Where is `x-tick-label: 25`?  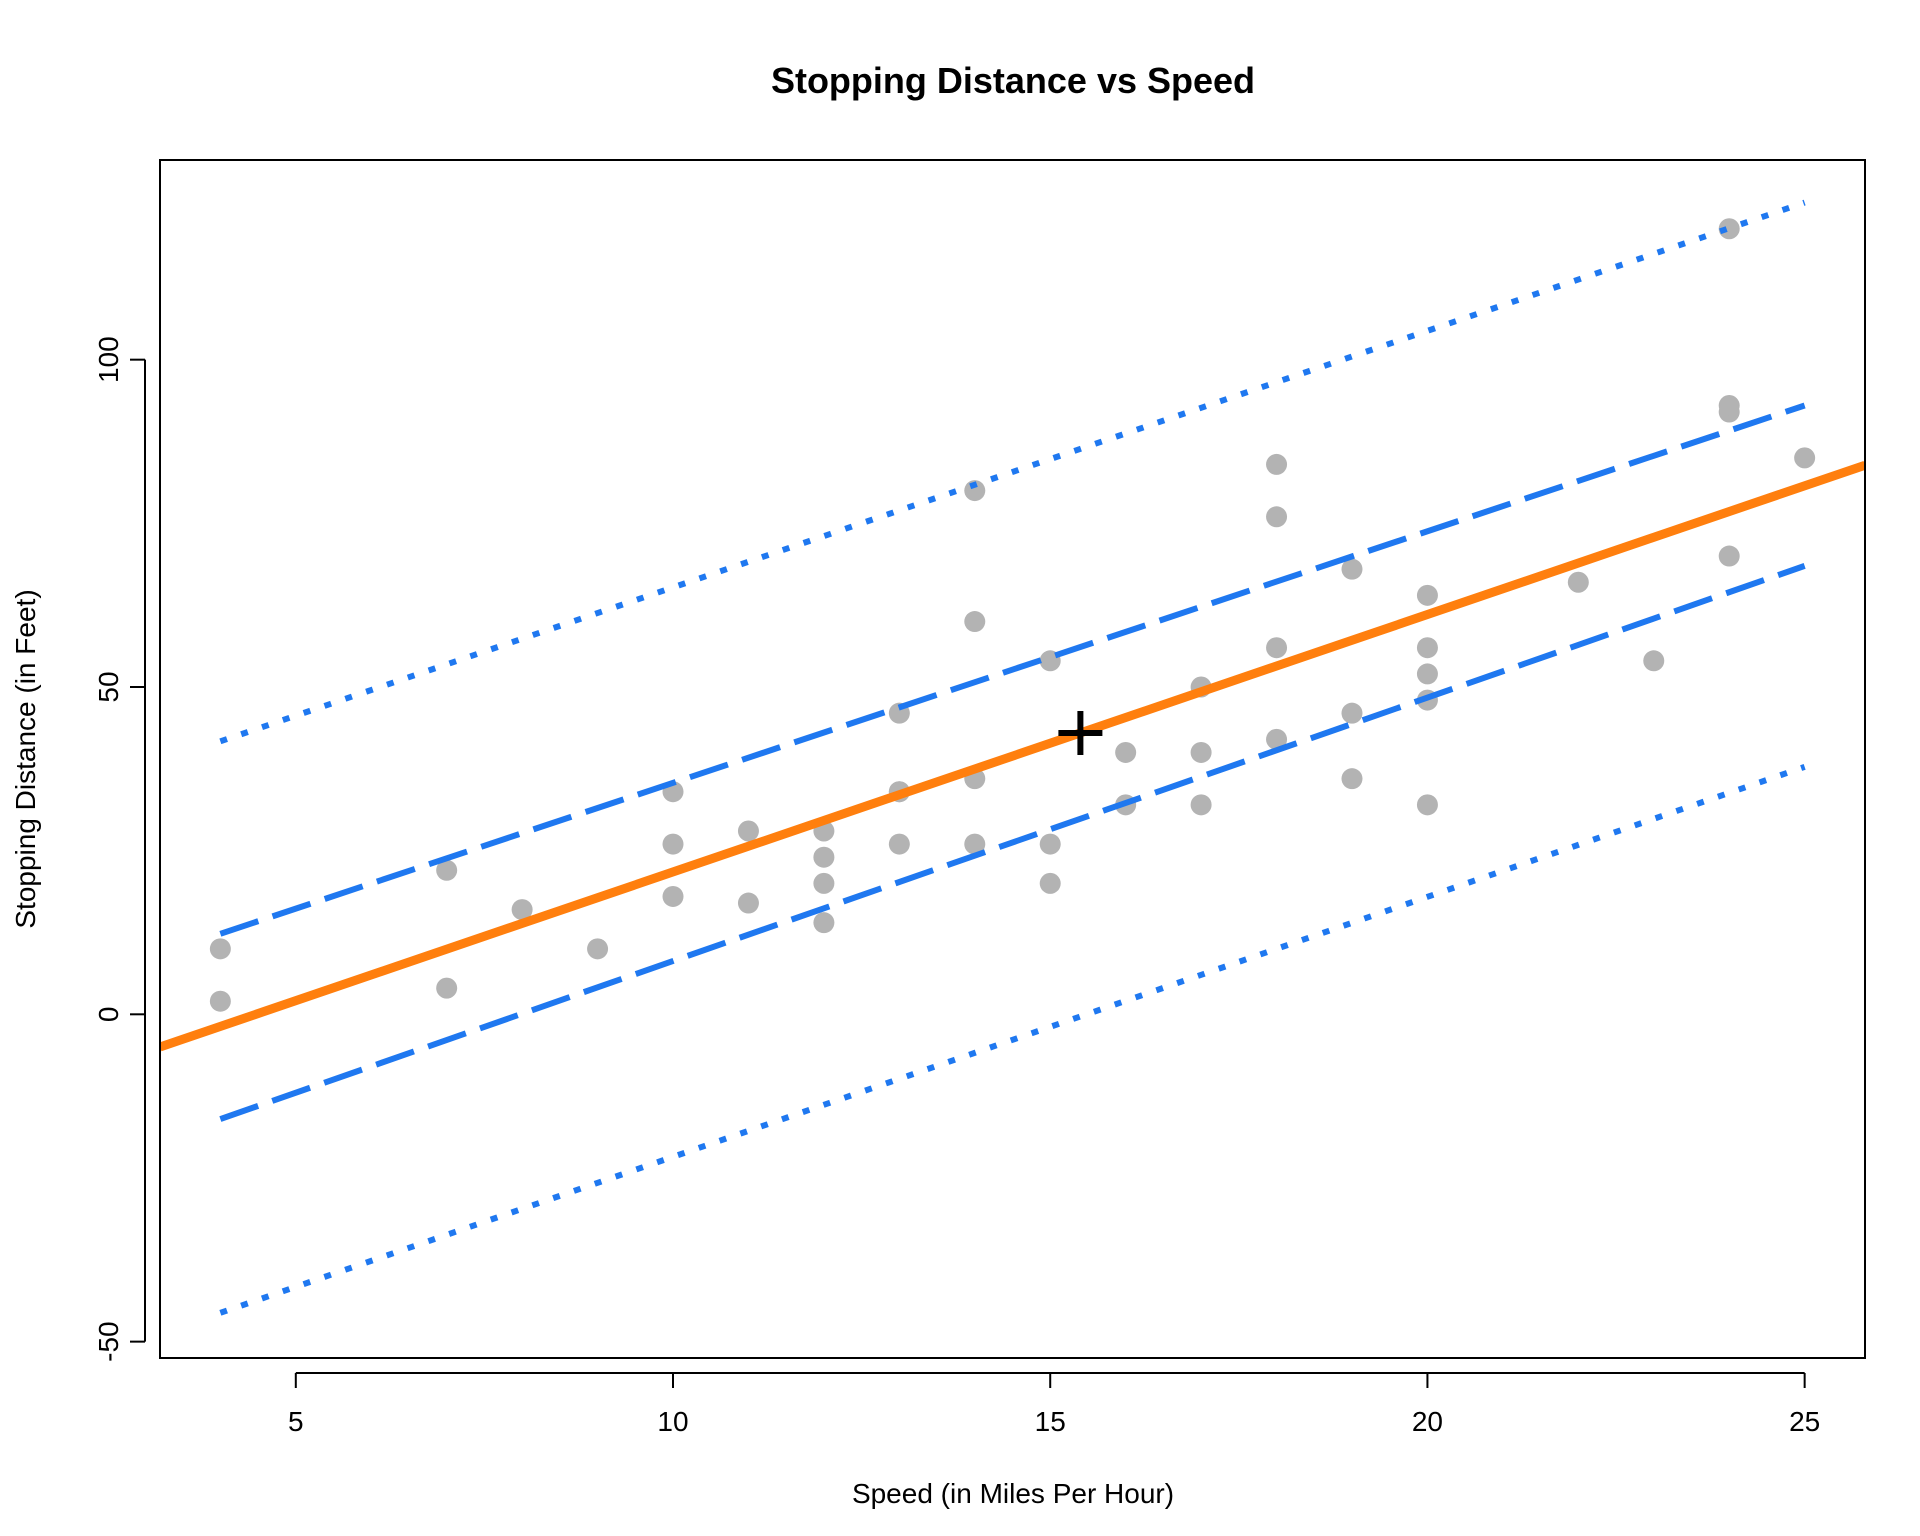
x-tick-label: 25 is located at coordinates (1804, 1421).